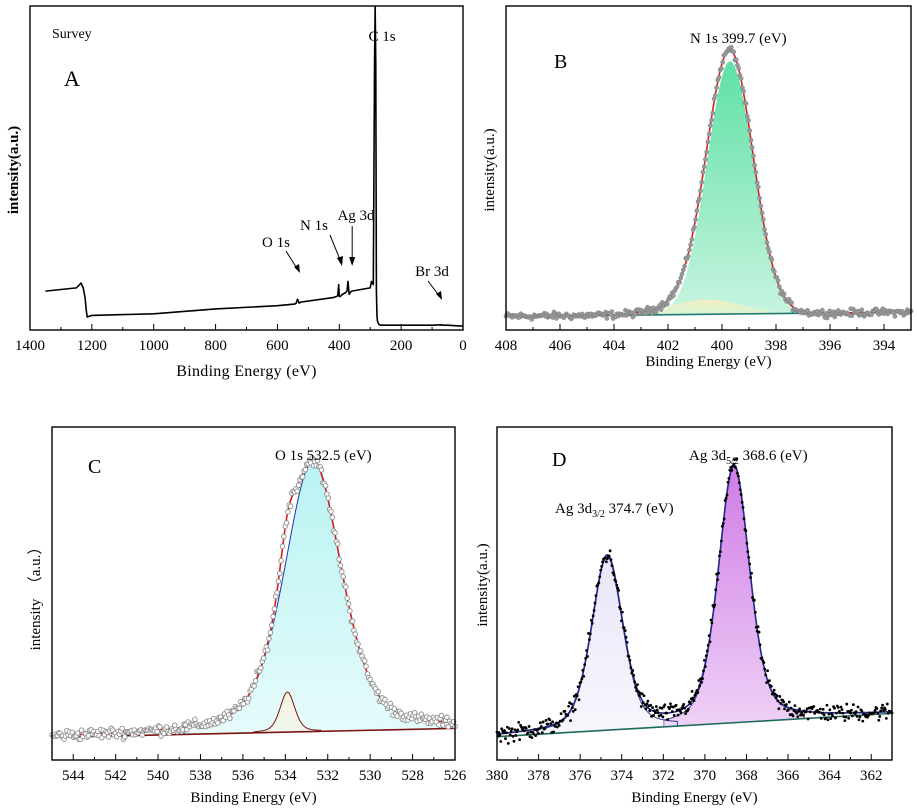  What do you see at coordinates (439, 295) in the screenshot?
I see `br3d-arrowhead` at bounding box center [439, 295].